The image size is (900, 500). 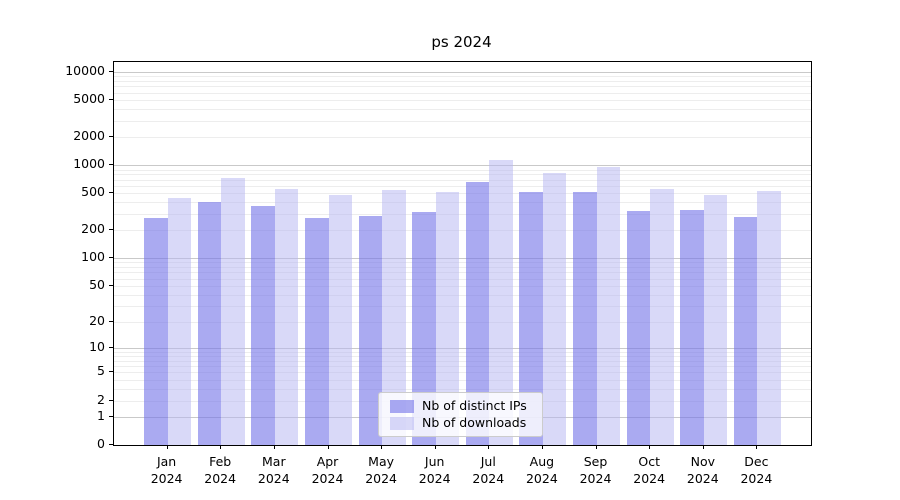 I want to click on y-tick-label: 20, so click(x=97, y=320).